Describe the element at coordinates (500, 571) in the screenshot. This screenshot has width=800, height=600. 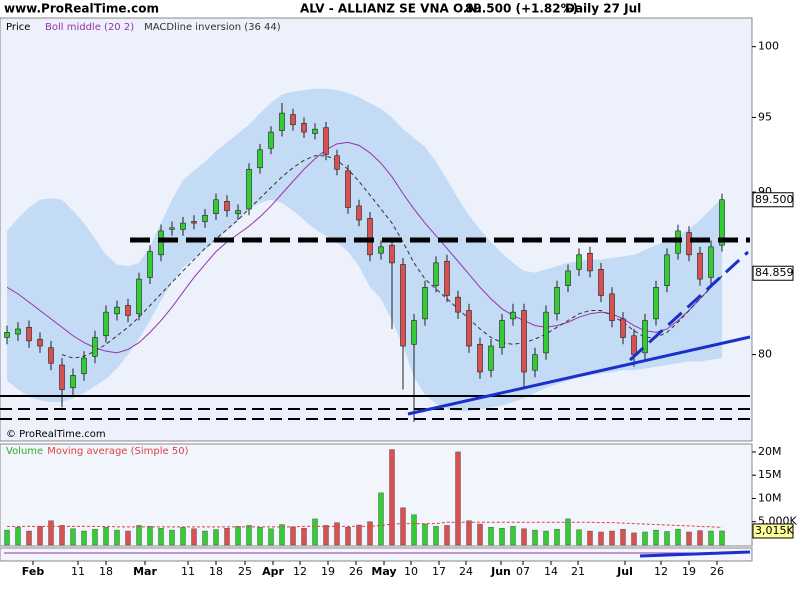
I see `x-tick-label: Jun` at that location.